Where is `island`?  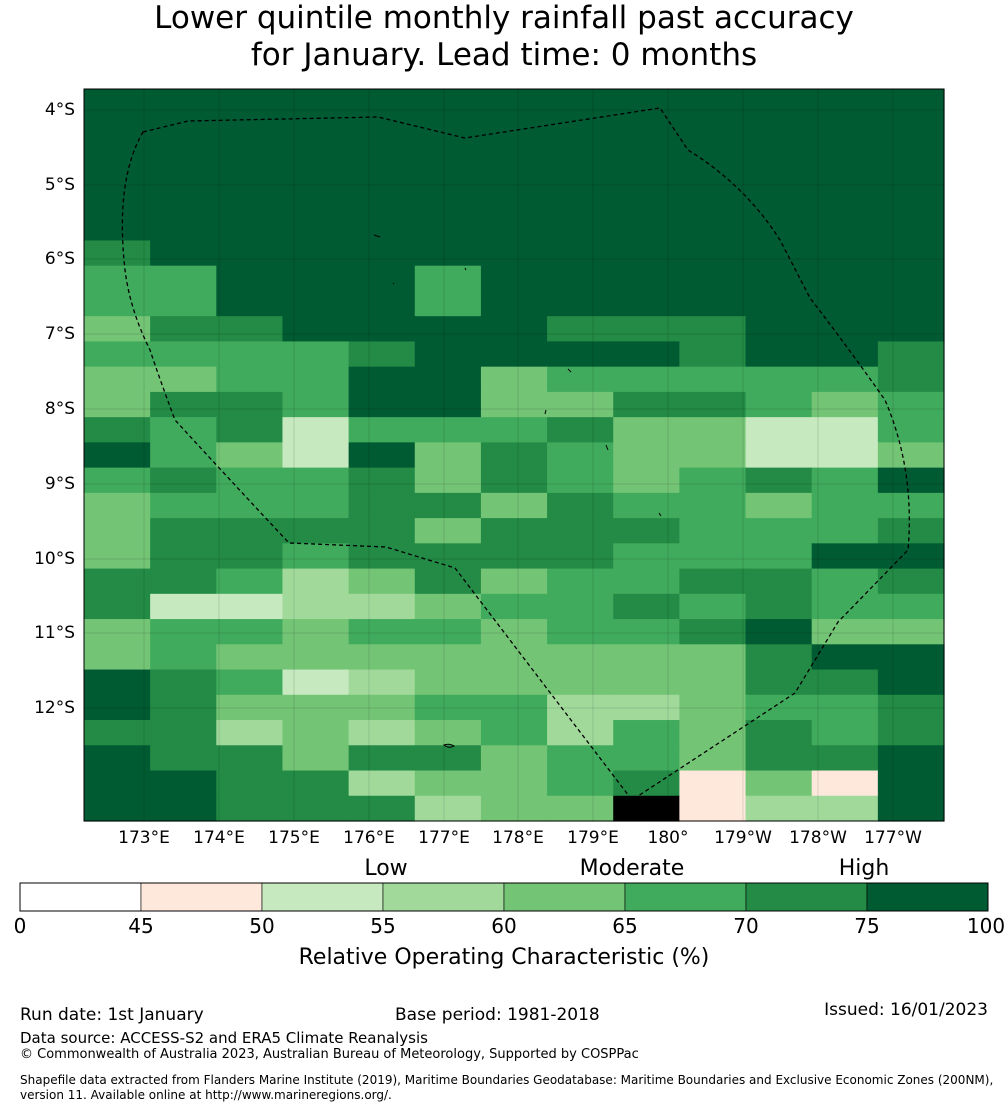
island is located at coordinates (660, 514).